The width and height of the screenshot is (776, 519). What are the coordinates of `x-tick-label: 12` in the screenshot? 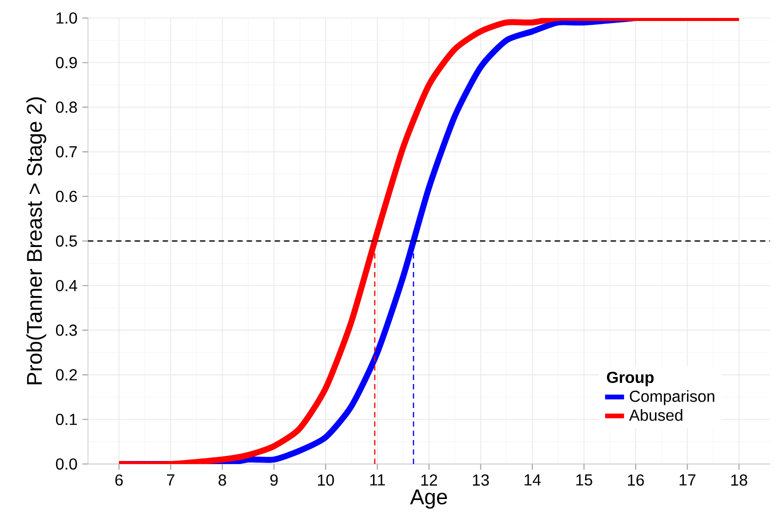 It's located at (429, 480).